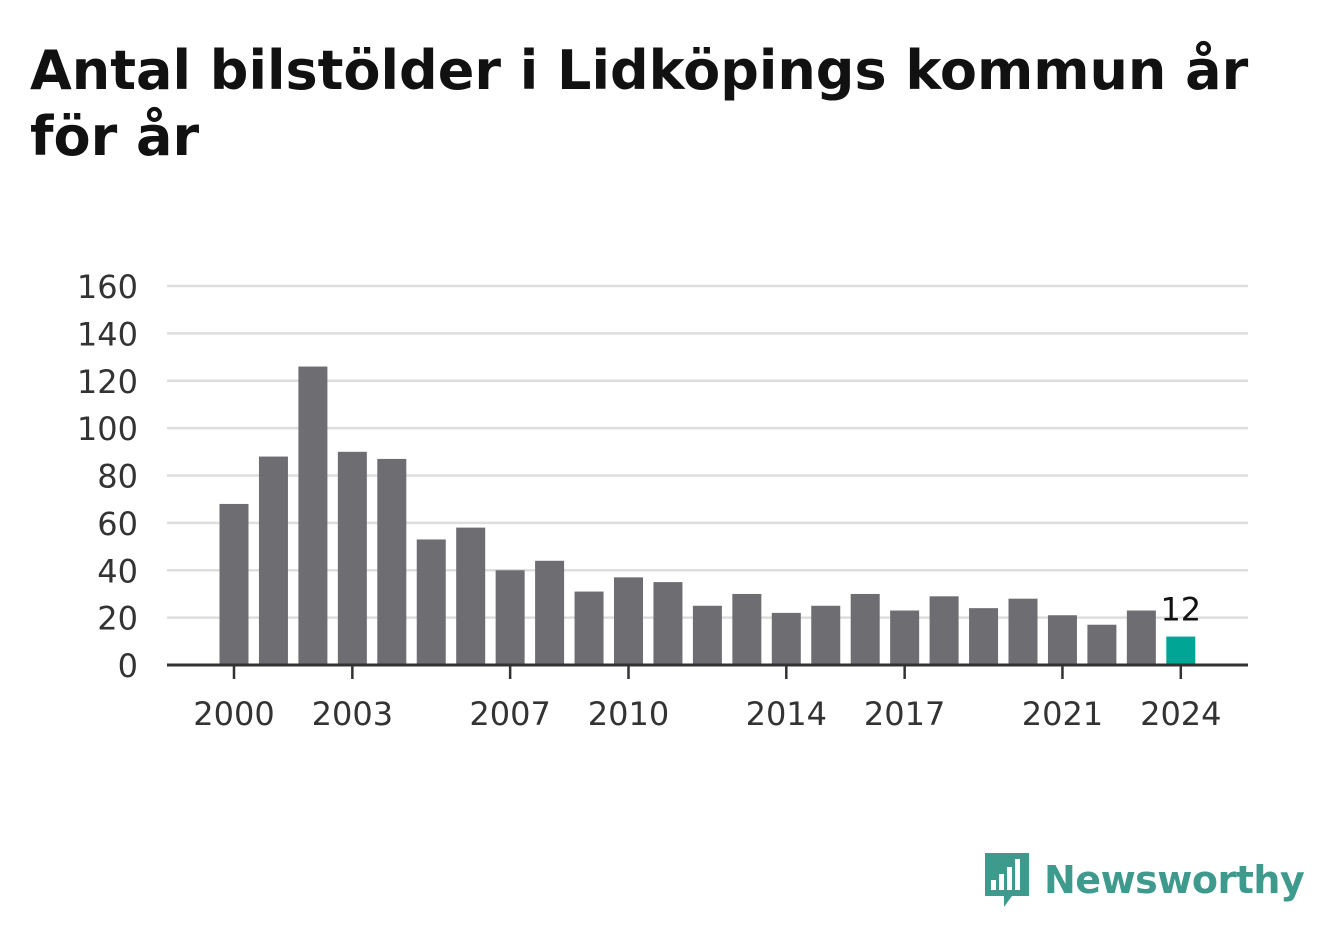  I want to click on bar-2018, so click(944, 630).